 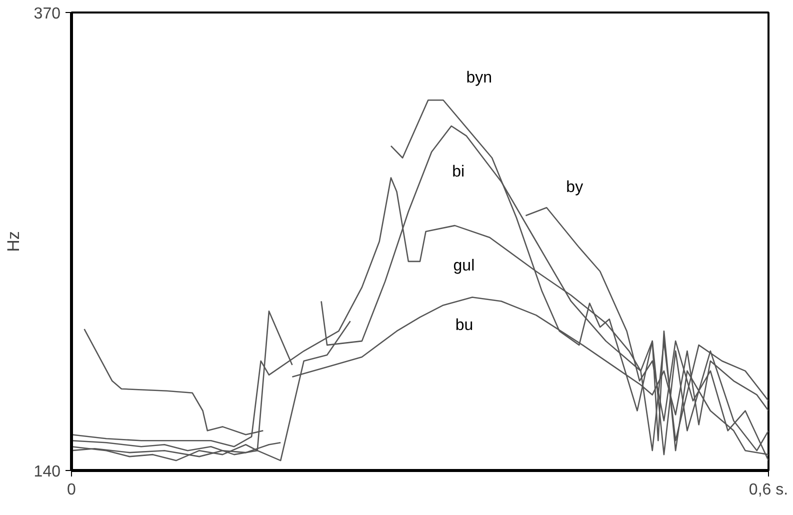 I want to click on series-label: gul, so click(x=464, y=265).